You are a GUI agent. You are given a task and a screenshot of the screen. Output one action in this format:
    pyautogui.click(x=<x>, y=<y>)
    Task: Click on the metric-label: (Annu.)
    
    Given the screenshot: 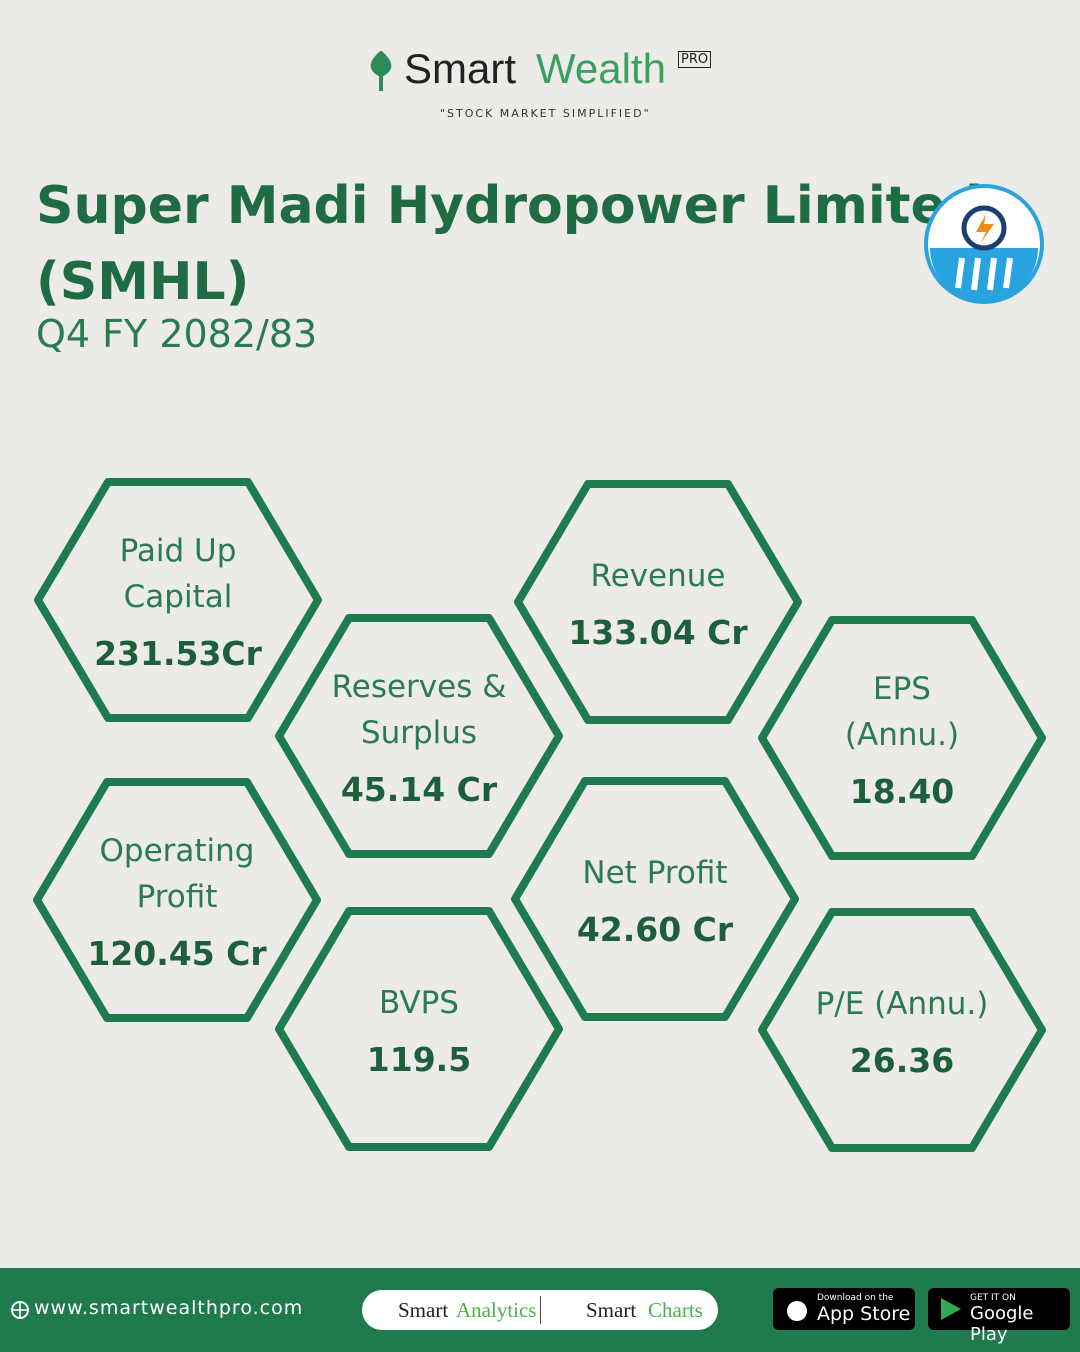 What is the action you would take?
    pyautogui.click(x=902, y=734)
    